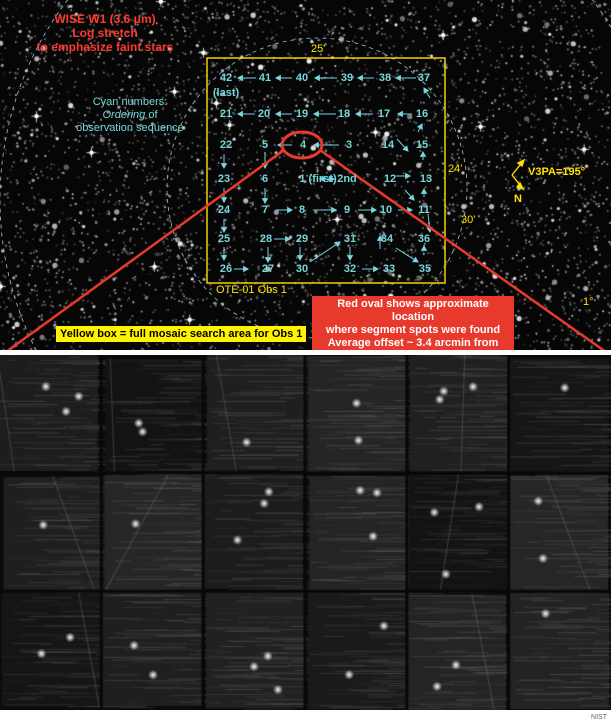 This screenshot has width=611, height=721. Describe the element at coordinates (386, 210) in the screenshot. I see `sequence-label-10: 10` at that location.